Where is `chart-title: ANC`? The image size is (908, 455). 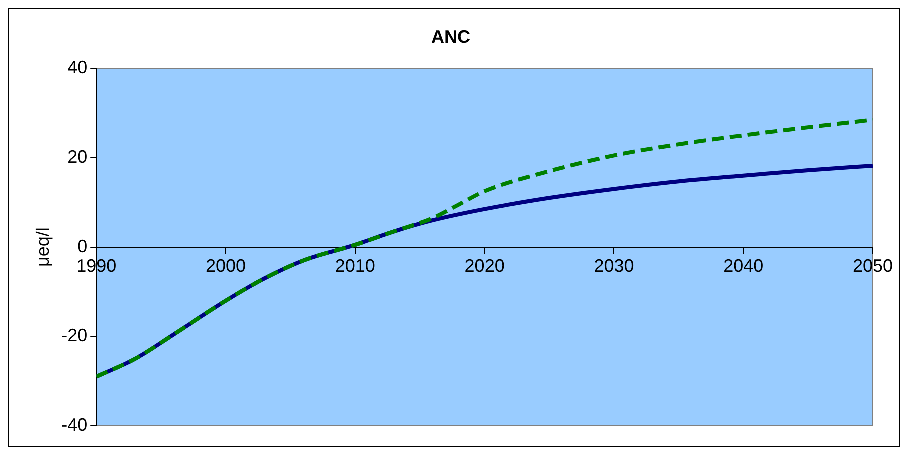
chart-title: ANC is located at coordinates (451, 36).